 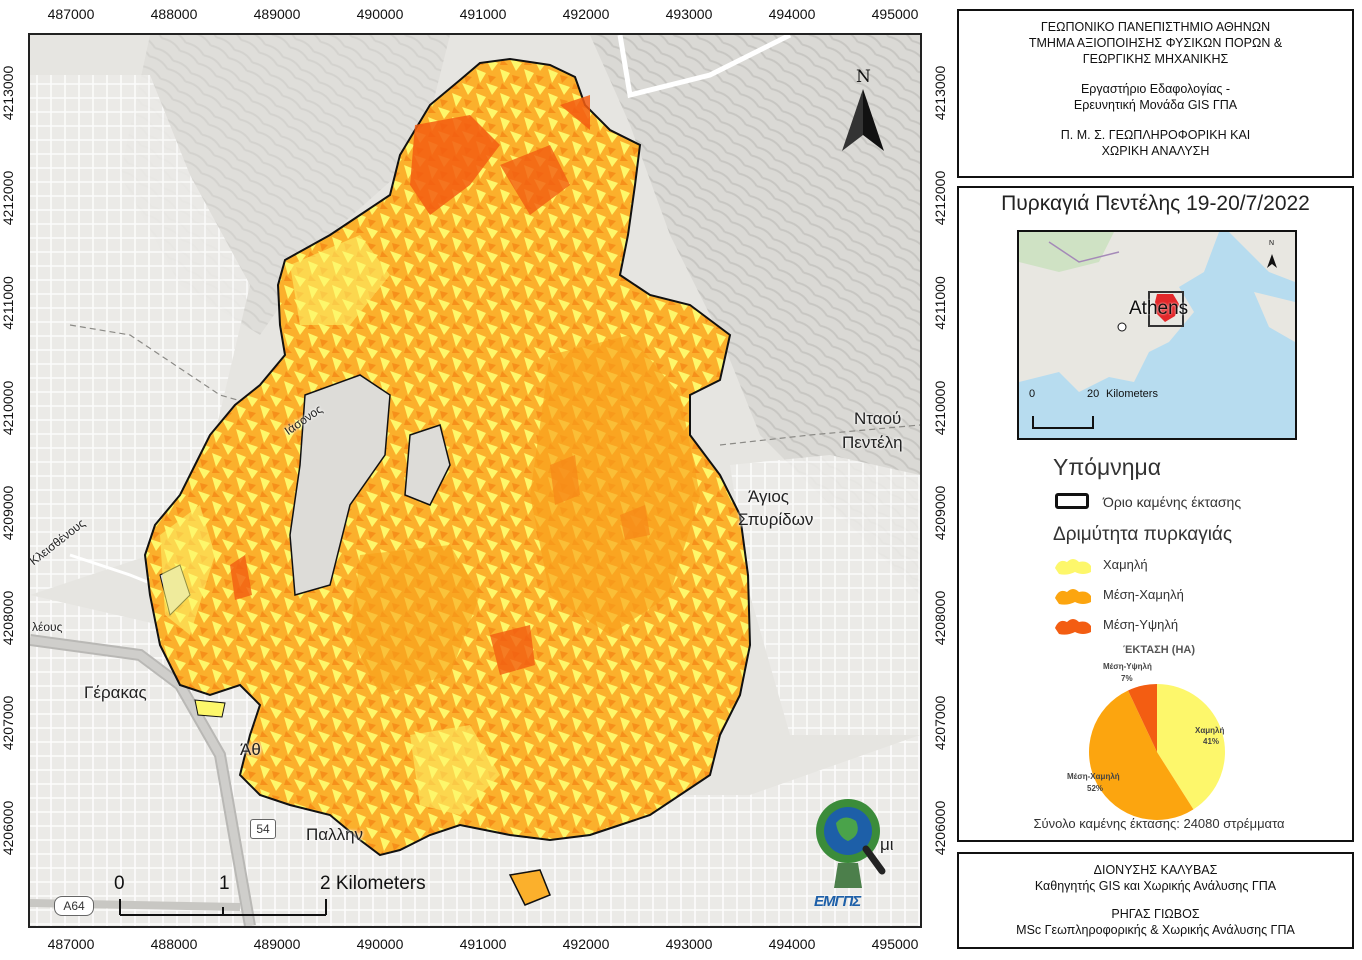 What do you see at coordinates (1073, 597) in the screenshot?
I see `legend-swatch-medlow` at bounding box center [1073, 597].